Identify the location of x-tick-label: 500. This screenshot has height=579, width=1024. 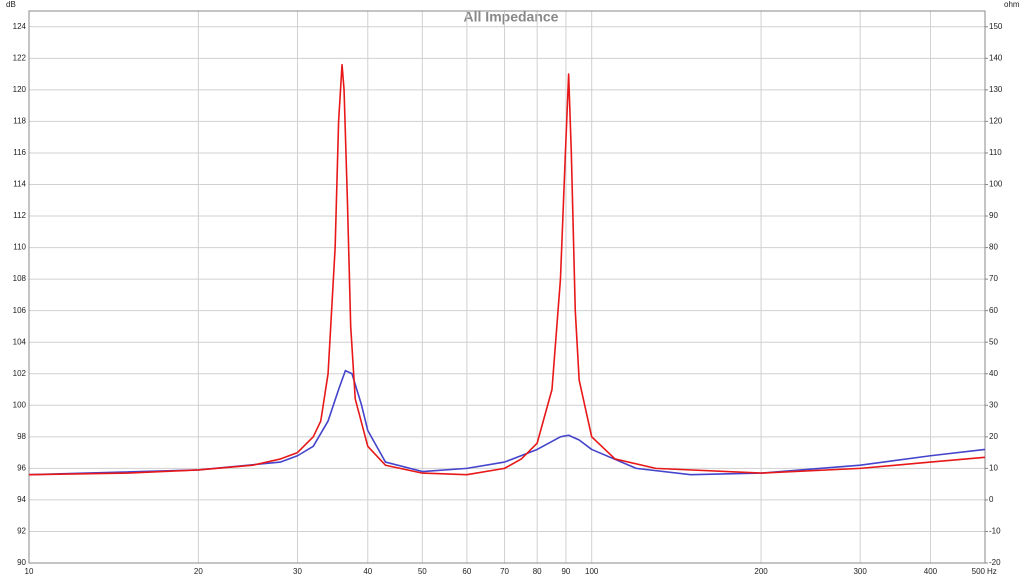
(979, 571).